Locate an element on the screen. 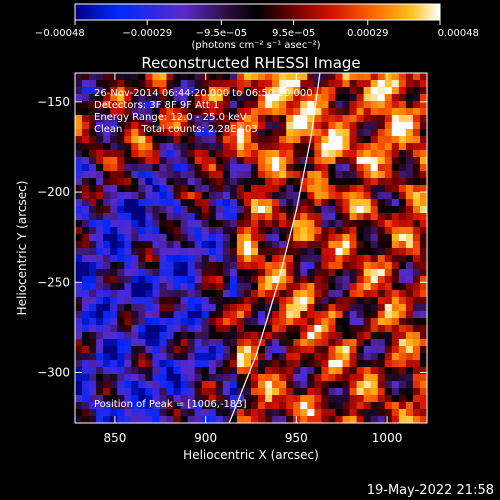 The image size is (500, 500). x-tick-label: 850 is located at coordinates (114, 438).